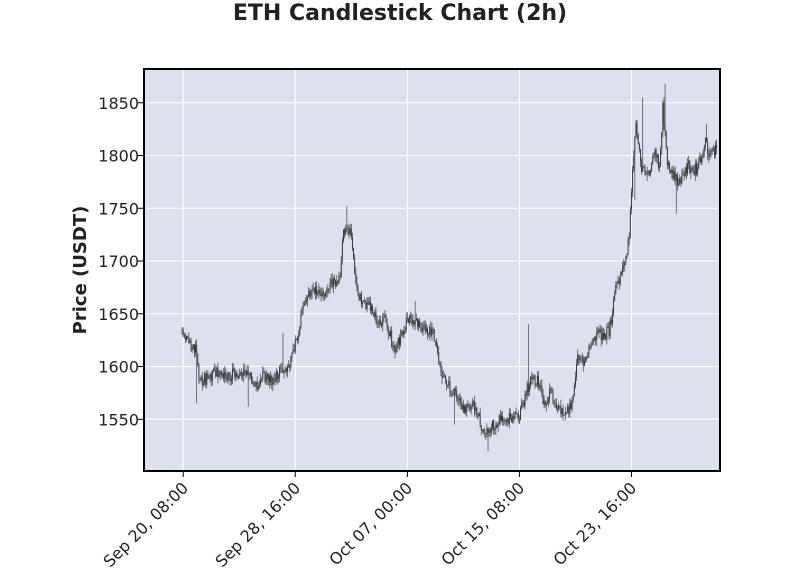  Describe the element at coordinates (400, 13) in the screenshot. I see `chart-title: ETH Candlestick Chart (2h)` at that location.